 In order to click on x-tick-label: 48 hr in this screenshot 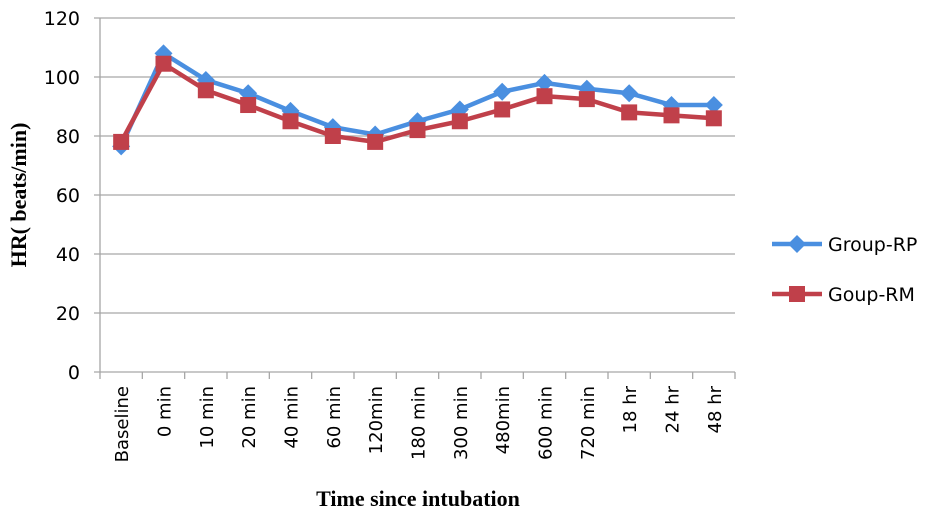, I will do `click(715, 409)`.